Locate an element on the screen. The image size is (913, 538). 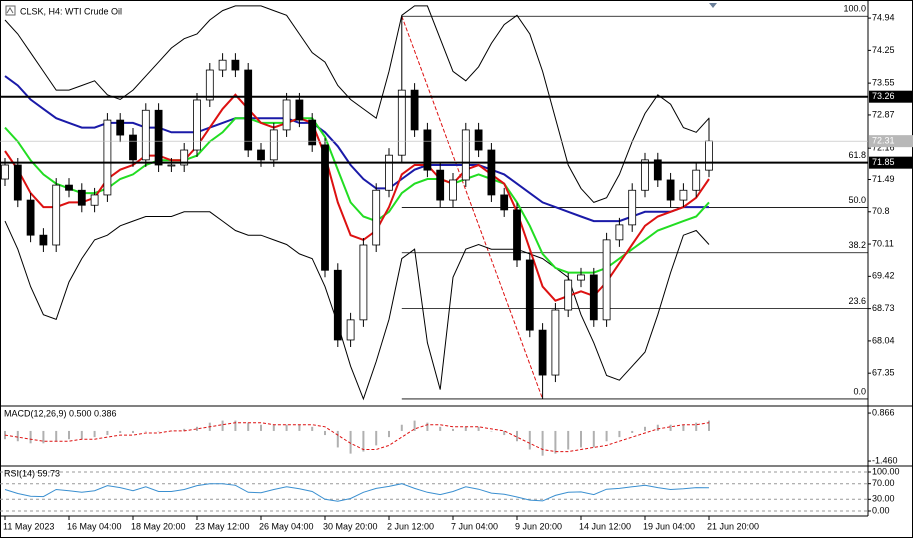
shift-marker is located at coordinates (713, 5).